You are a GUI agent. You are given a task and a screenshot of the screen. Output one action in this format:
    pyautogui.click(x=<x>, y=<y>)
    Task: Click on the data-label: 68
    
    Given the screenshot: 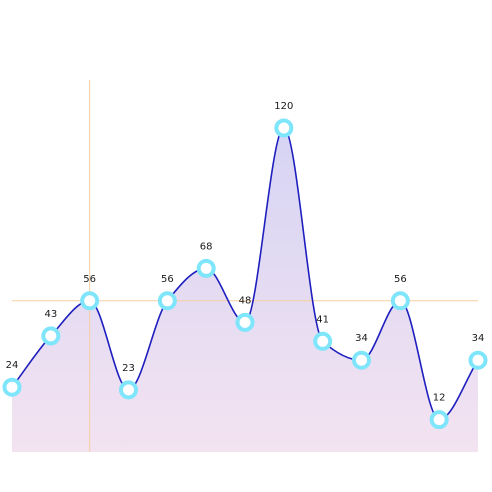 What is the action you would take?
    pyautogui.click(x=206, y=246)
    